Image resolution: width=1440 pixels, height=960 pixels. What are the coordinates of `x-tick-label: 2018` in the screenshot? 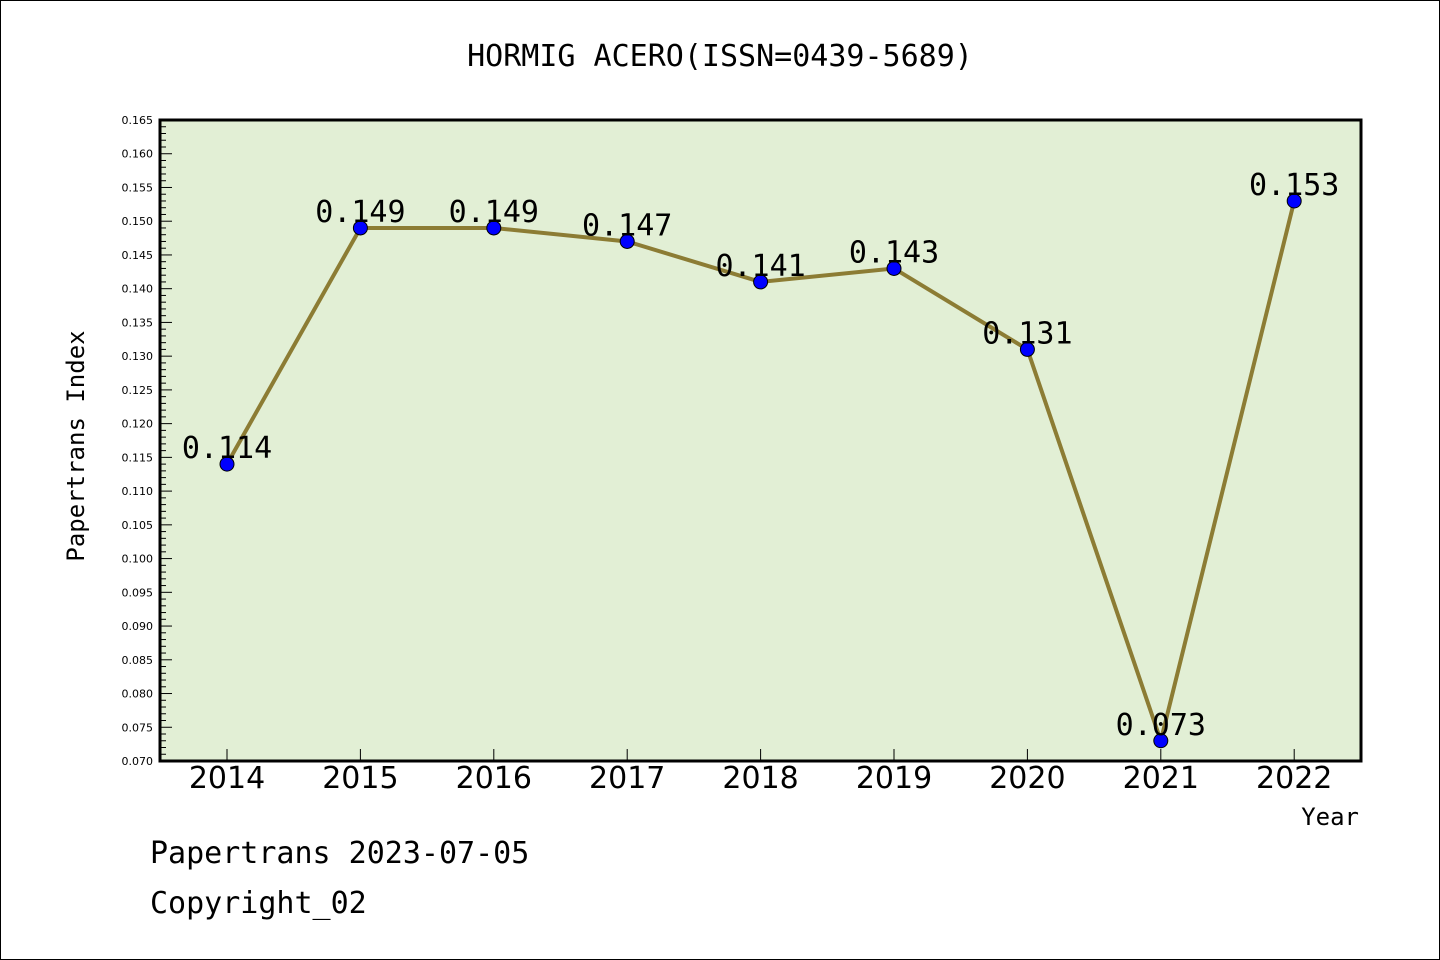 It's located at (760, 778).